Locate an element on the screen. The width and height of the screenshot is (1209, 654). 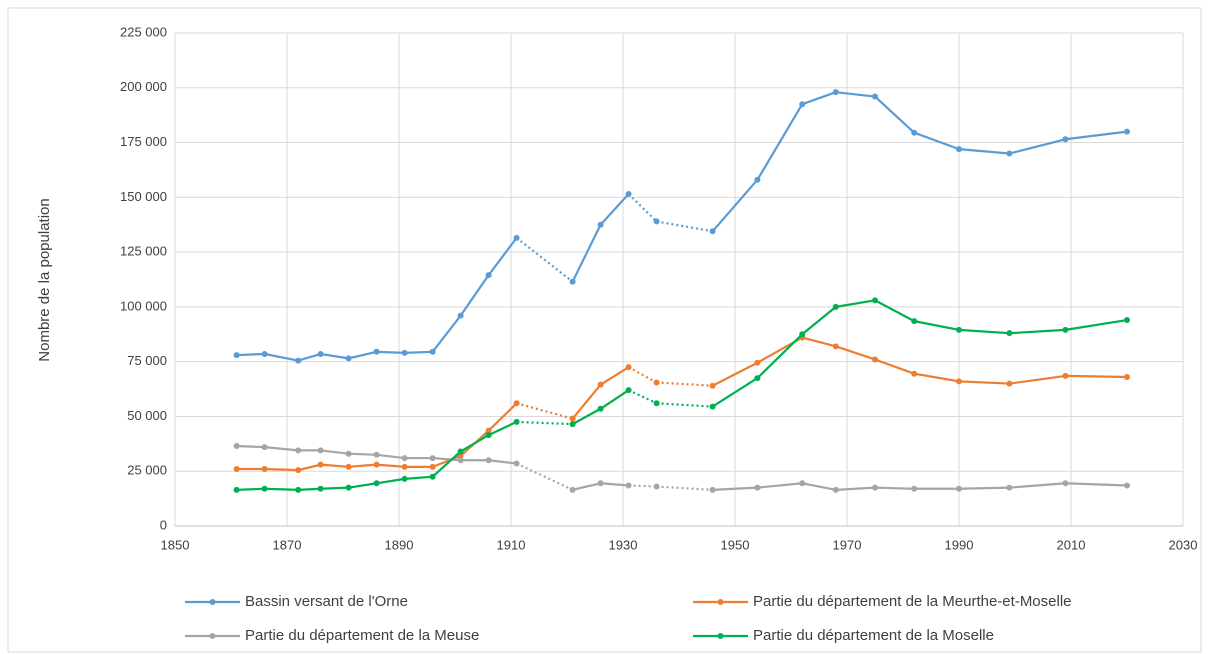
y-tick-label: 175 000 is located at coordinates (143, 141).